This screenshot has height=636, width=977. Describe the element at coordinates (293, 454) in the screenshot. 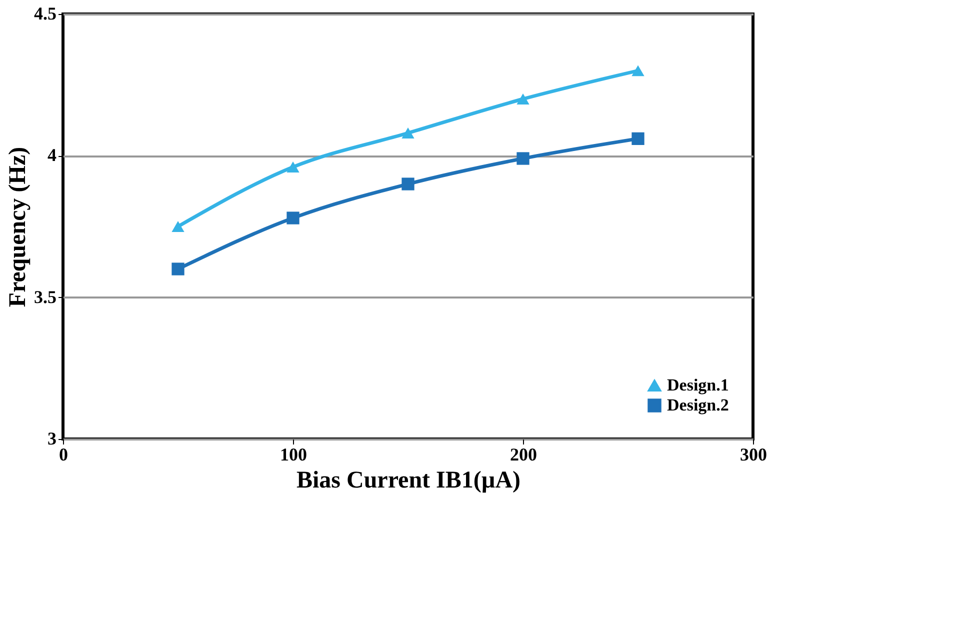

I see `x-tick-label: 100` at that location.